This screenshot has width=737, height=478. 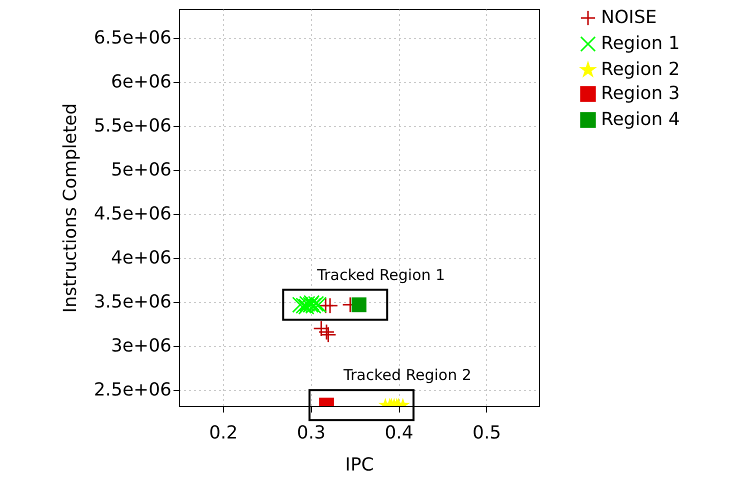 I want to click on legend-label: Region 2, so click(x=640, y=69).